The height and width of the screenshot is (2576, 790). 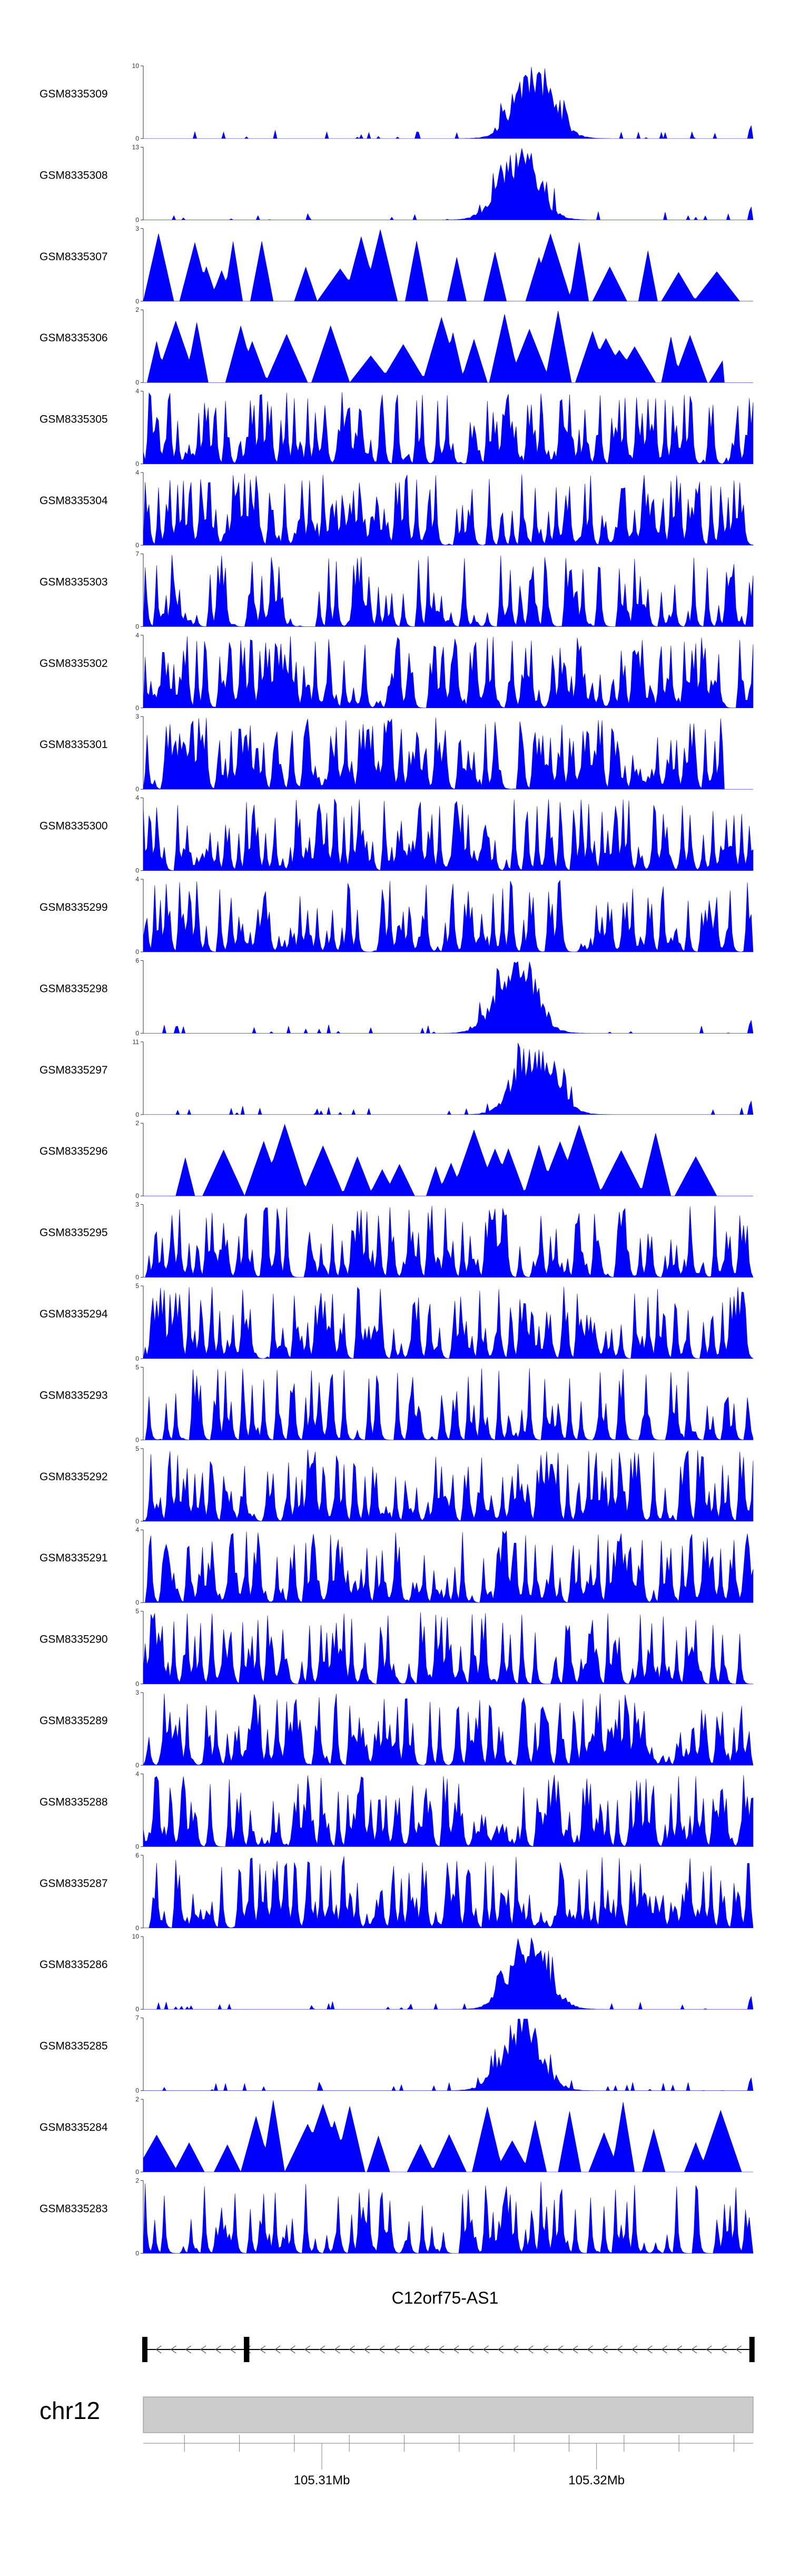 What do you see at coordinates (73, 1477) in the screenshot?
I see `track-label: GSM8335292` at bounding box center [73, 1477].